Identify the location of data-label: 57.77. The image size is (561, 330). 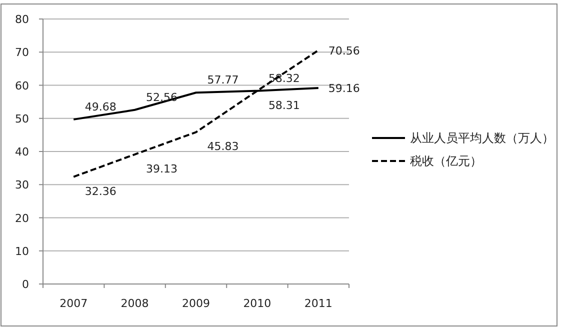
(223, 80).